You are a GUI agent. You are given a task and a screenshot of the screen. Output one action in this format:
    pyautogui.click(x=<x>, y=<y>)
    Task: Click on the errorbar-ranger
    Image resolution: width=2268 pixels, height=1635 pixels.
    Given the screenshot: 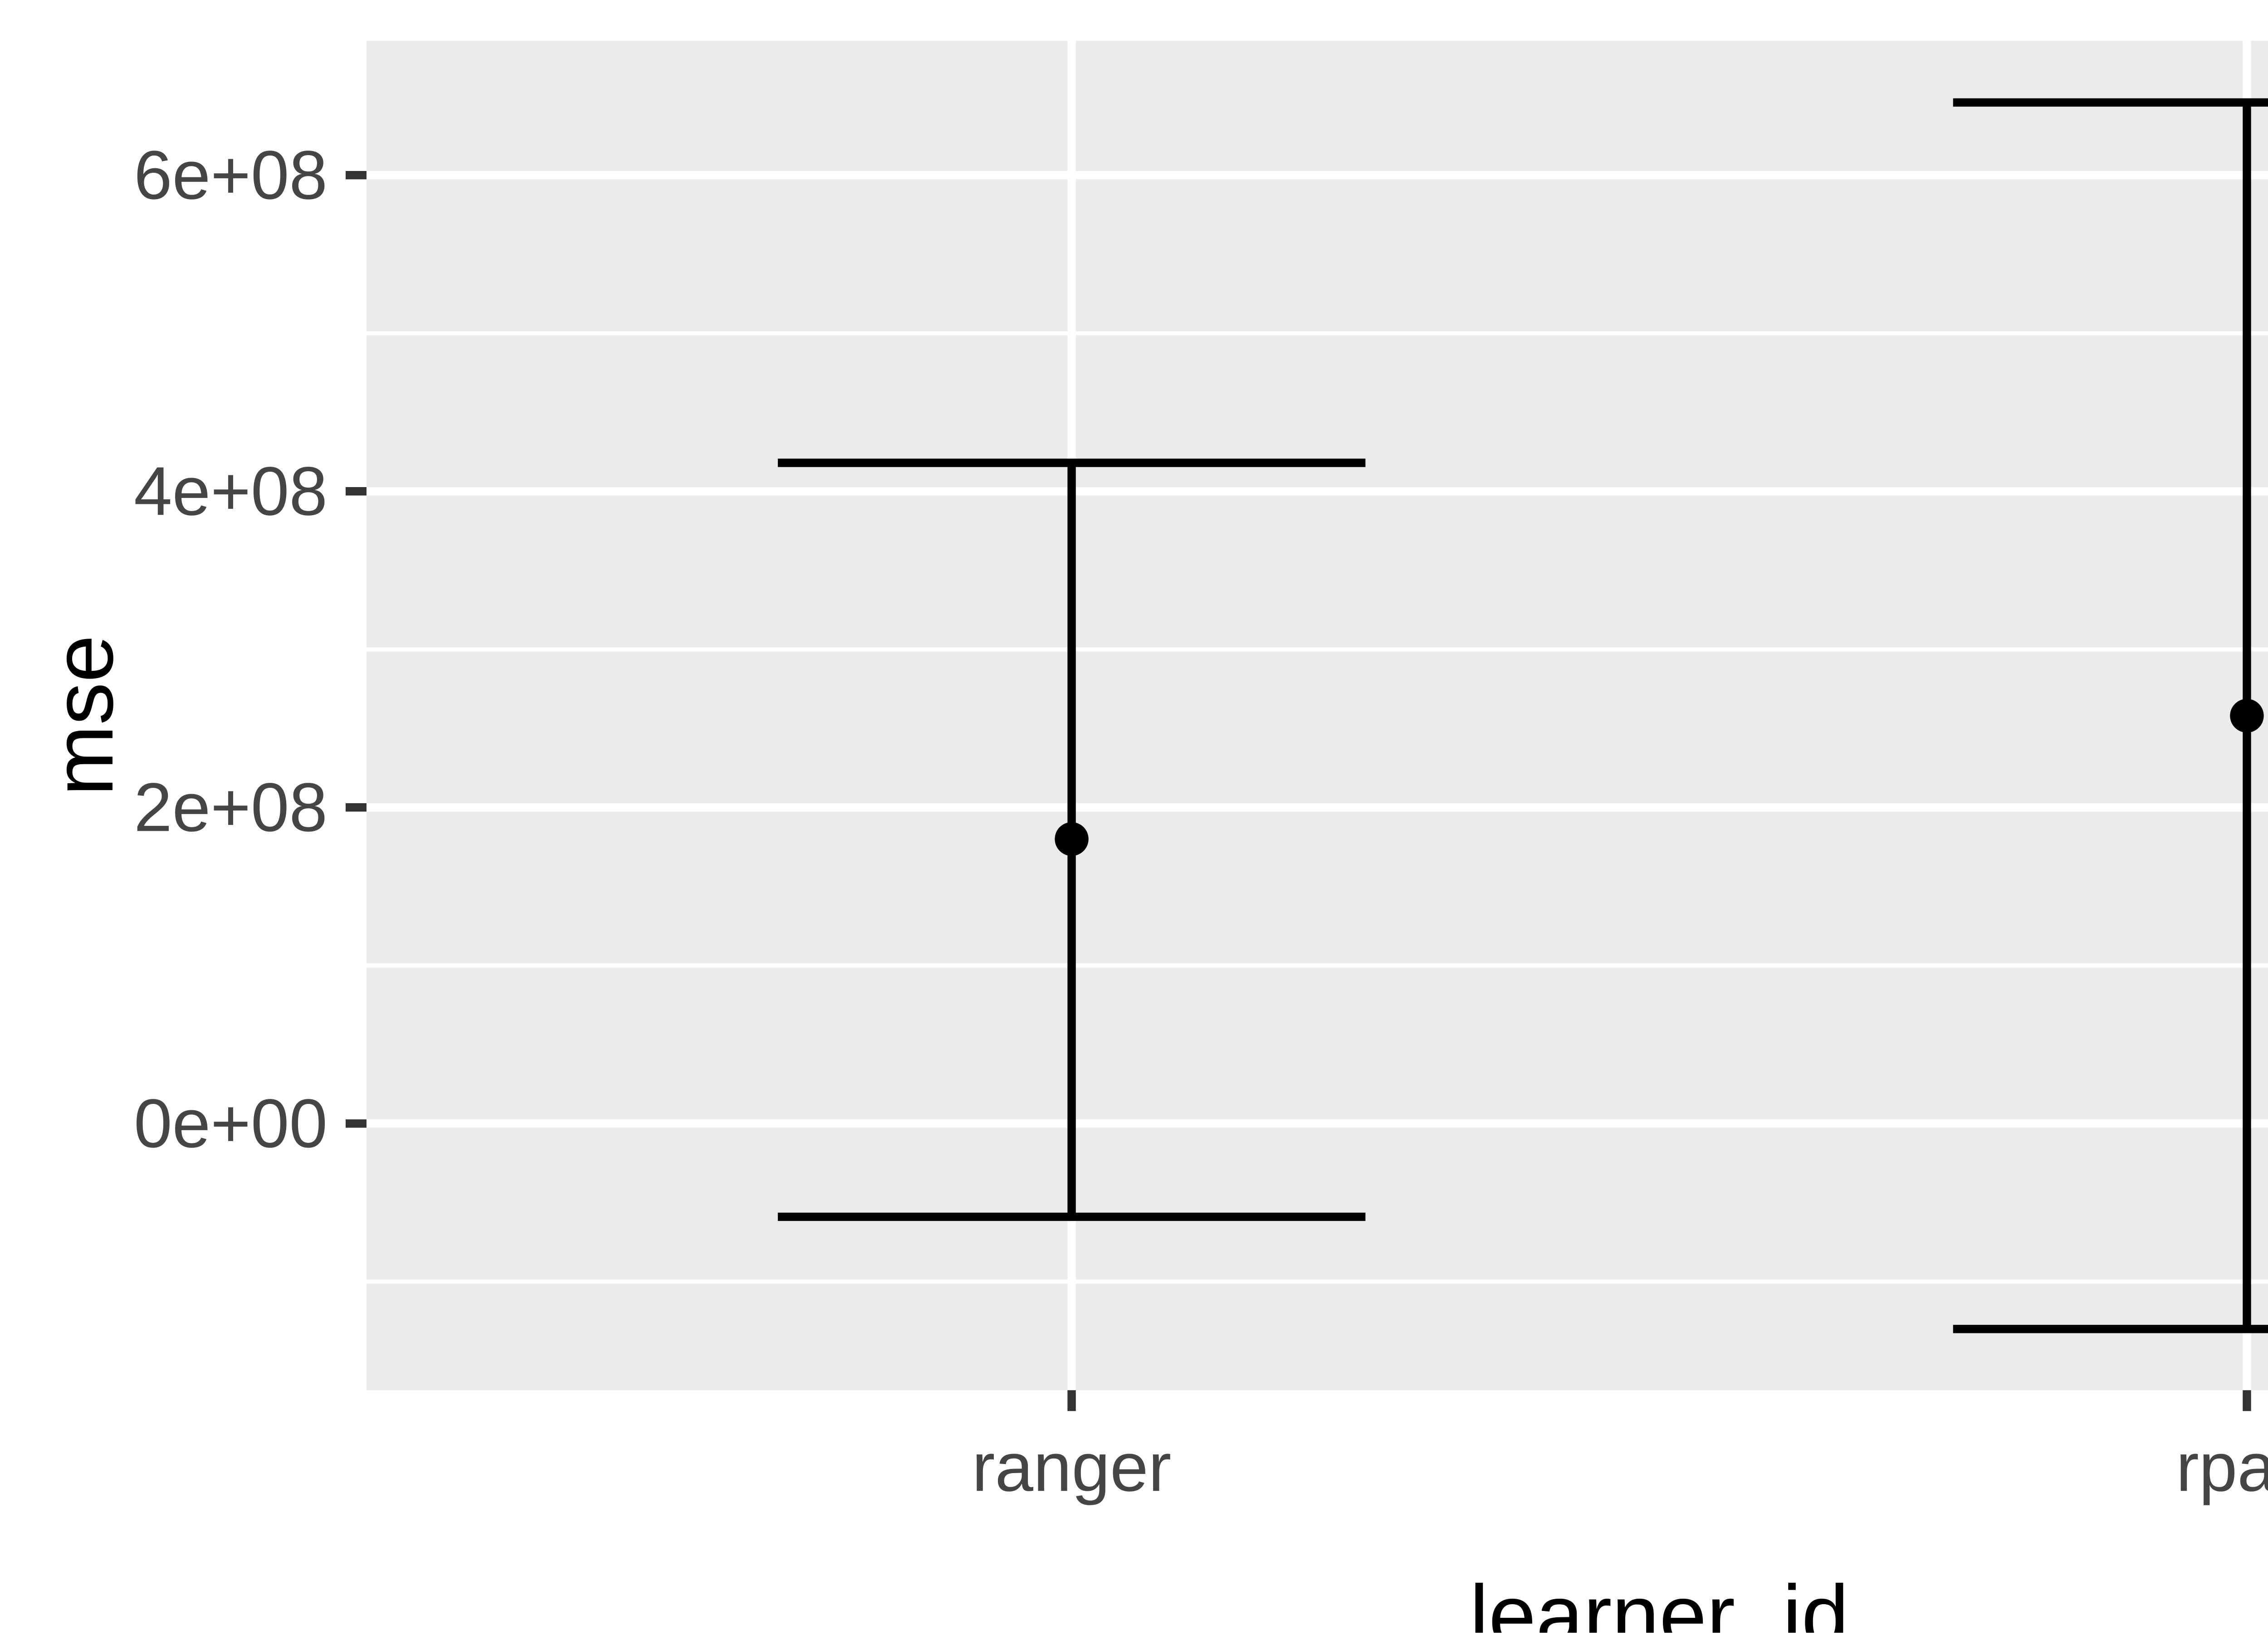 What is the action you would take?
    pyautogui.click(x=1072, y=840)
    